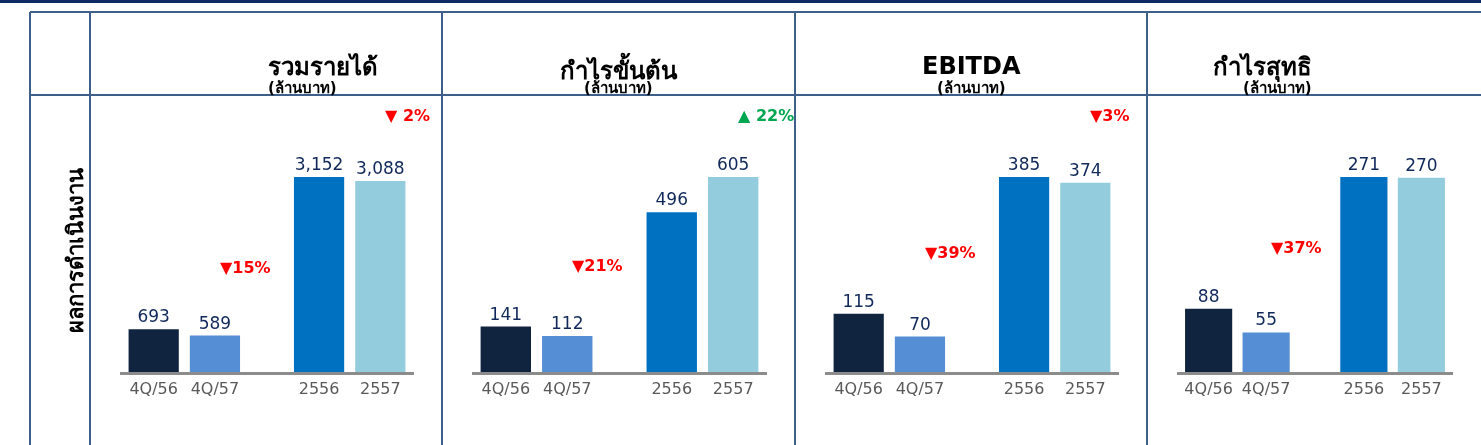  I want to click on data-label: 496, so click(671, 199).